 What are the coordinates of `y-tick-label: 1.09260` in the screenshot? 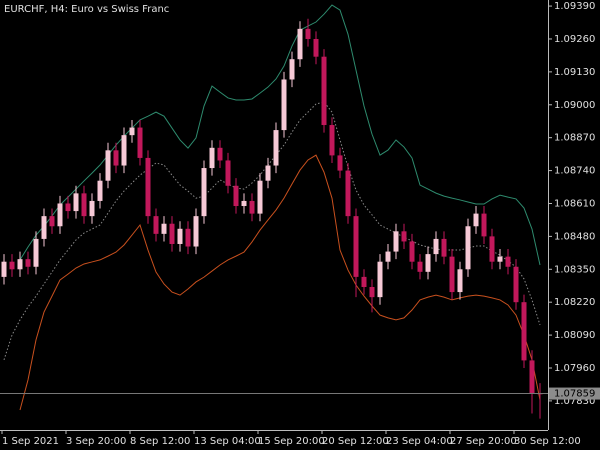 It's located at (574, 39).